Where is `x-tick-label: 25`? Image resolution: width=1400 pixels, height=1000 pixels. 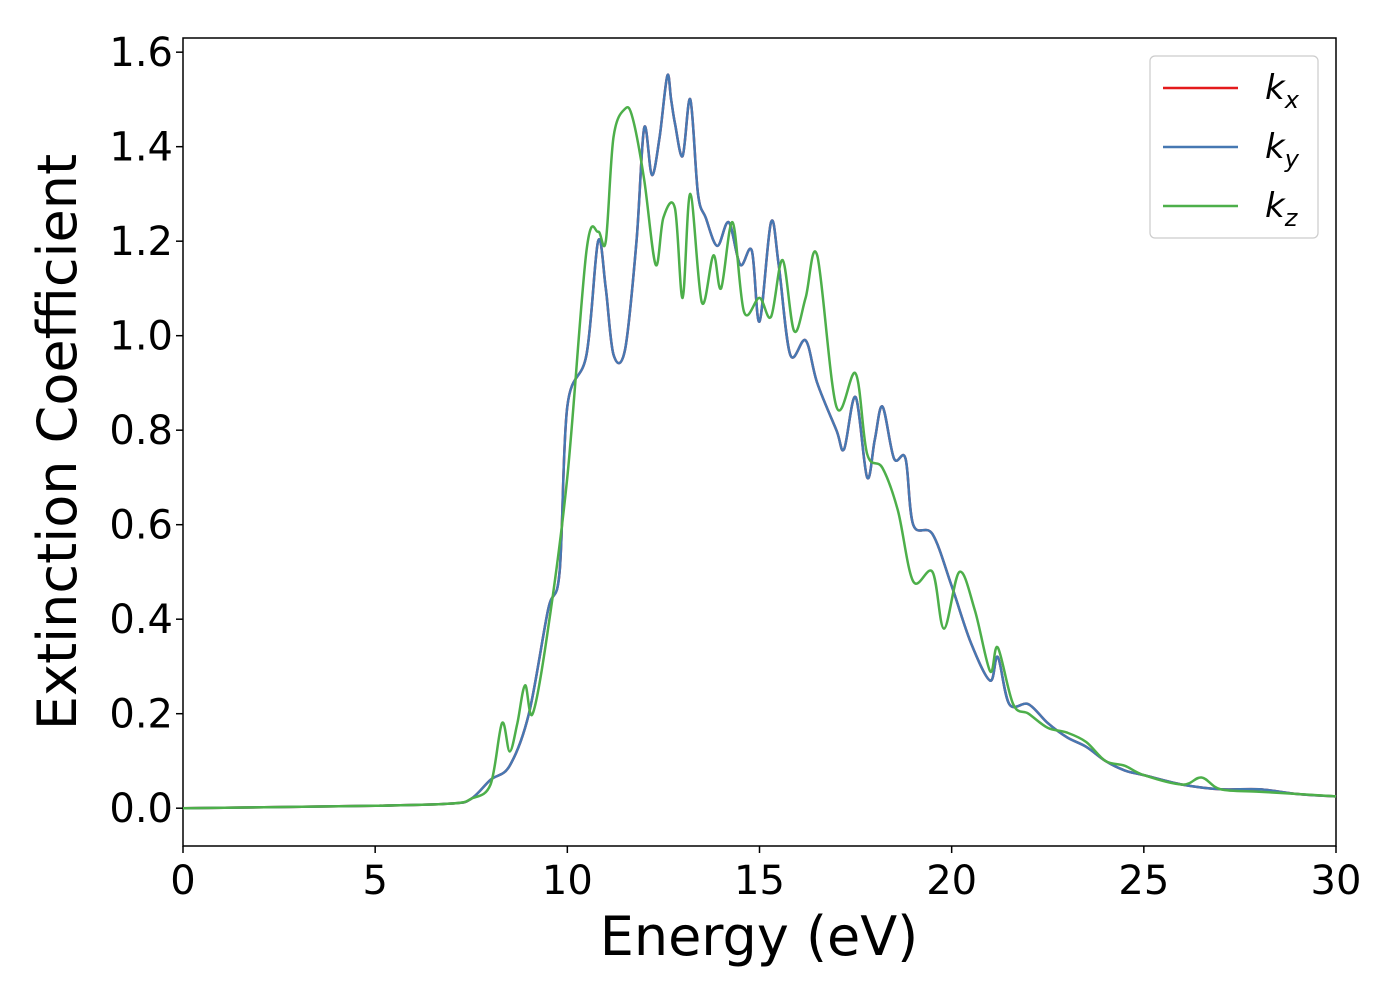 x-tick-label: 25 is located at coordinates (1143, 881).